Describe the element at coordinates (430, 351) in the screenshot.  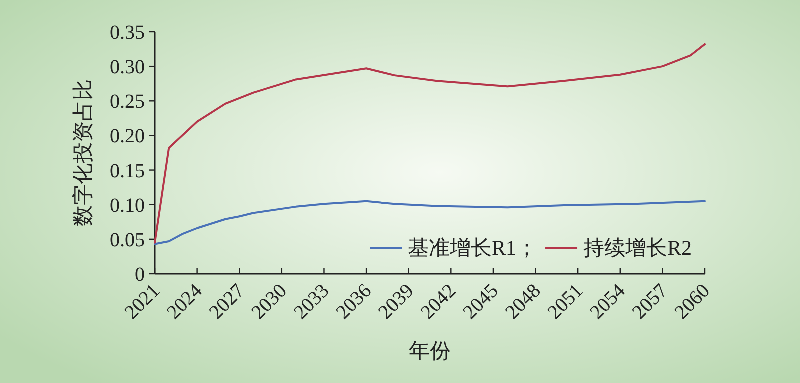
I see `x-axis-title: 年份` at that location.